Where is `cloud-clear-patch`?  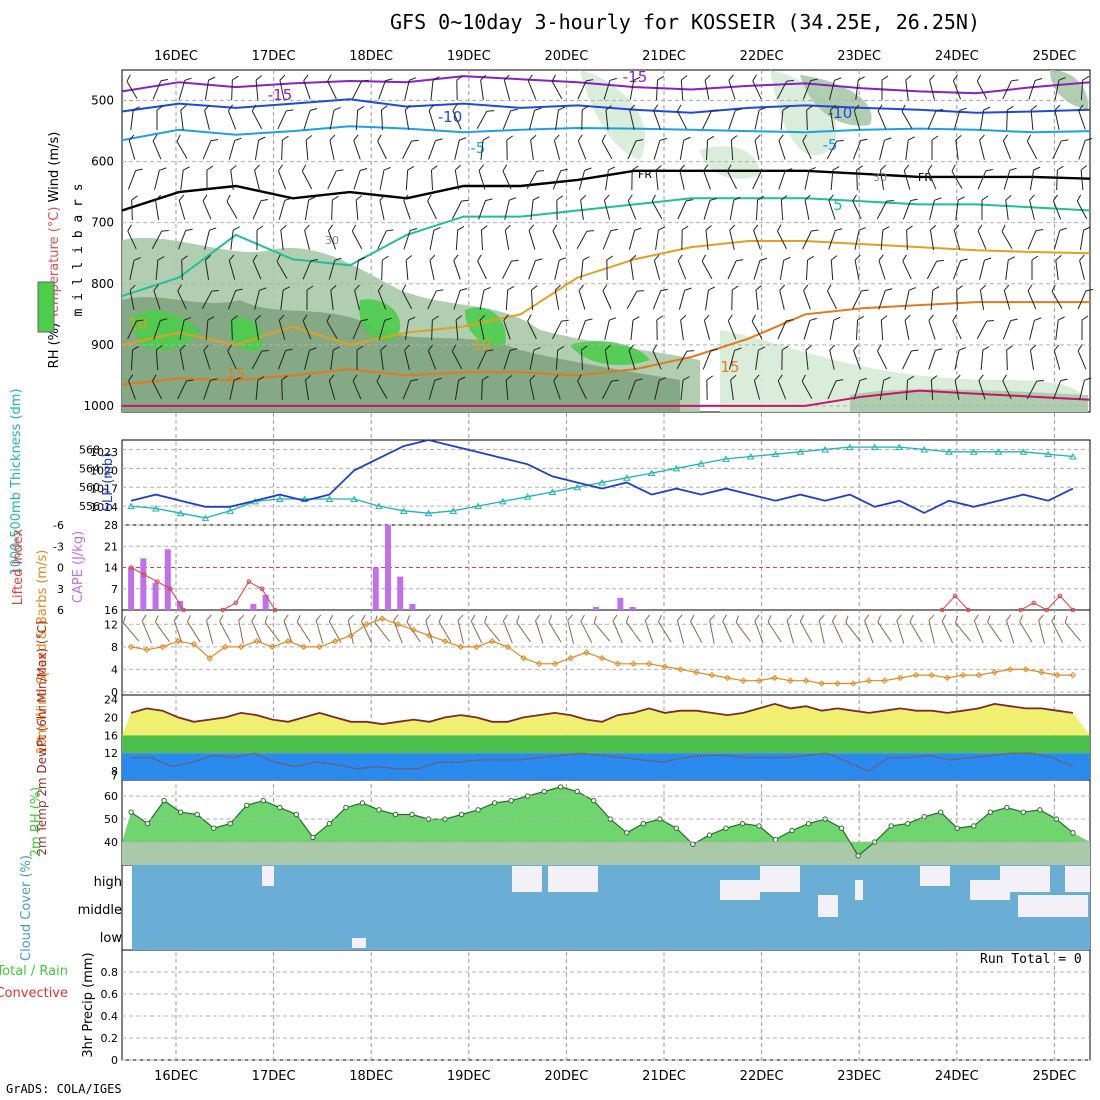
cloud-clear-patch is located at coordinates (1077, 879).